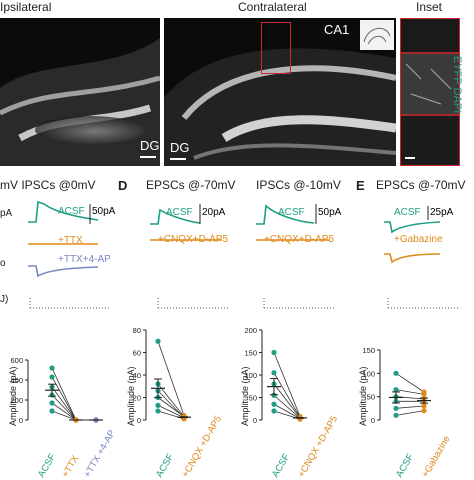  I want to click on contralateral-title: Contralateral, so click(272, 7).